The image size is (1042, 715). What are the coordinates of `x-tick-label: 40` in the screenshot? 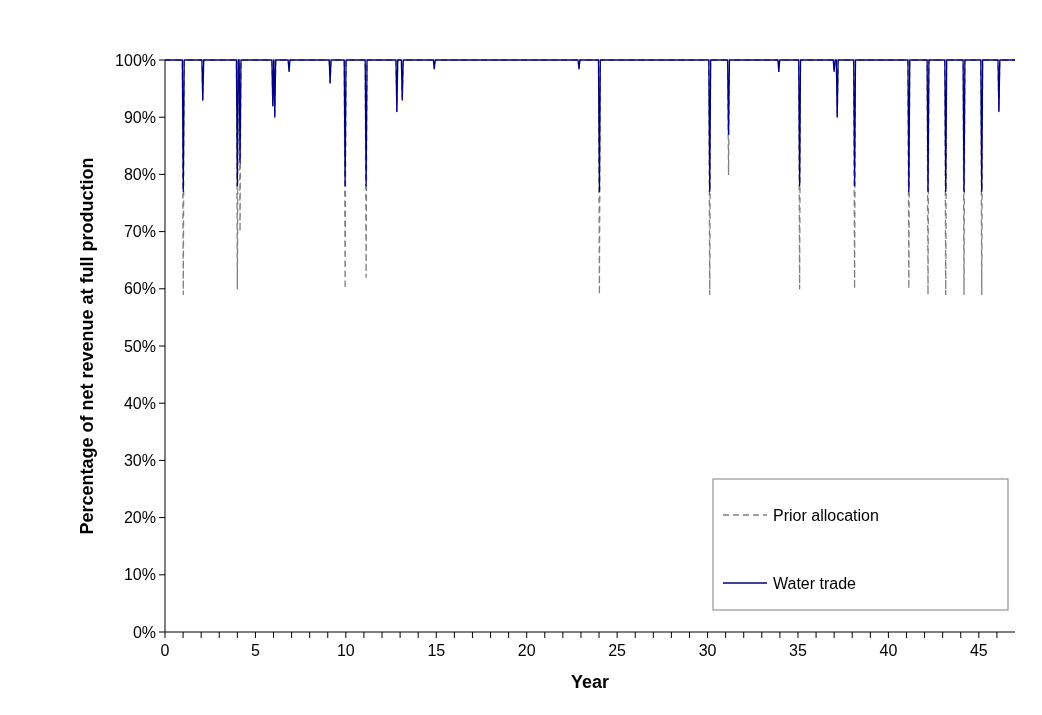 It's located at (888, 650).